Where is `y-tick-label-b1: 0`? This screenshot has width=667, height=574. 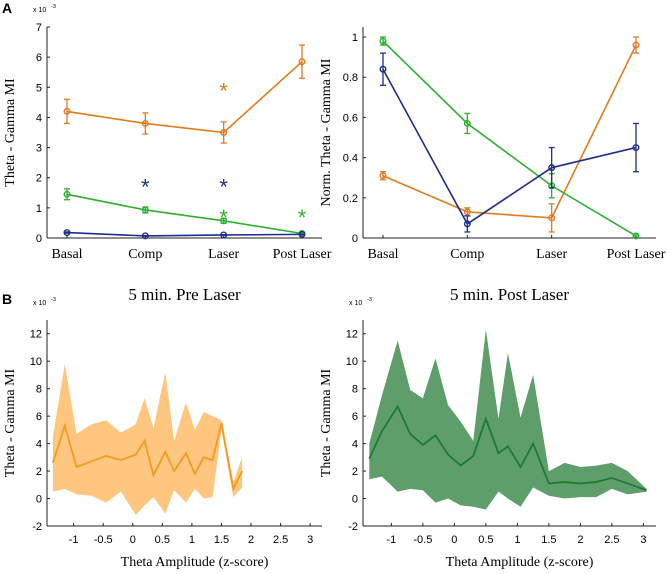
y-tick-label-b1: 0 is located at coordinates (39, 500).